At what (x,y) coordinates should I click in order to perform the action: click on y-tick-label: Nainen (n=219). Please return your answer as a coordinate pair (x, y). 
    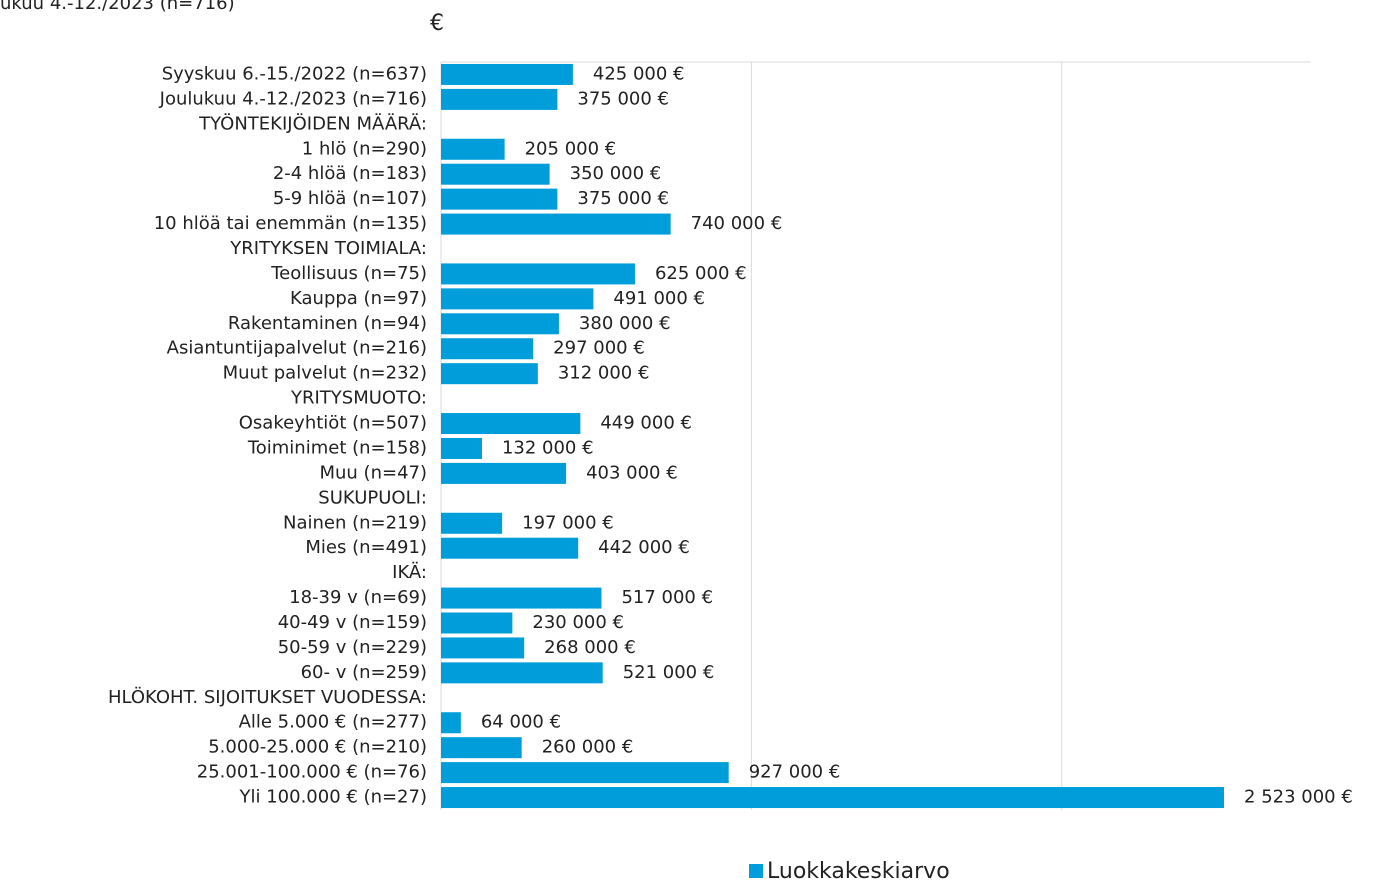
    Looking at the image, I should click on (355, 522).